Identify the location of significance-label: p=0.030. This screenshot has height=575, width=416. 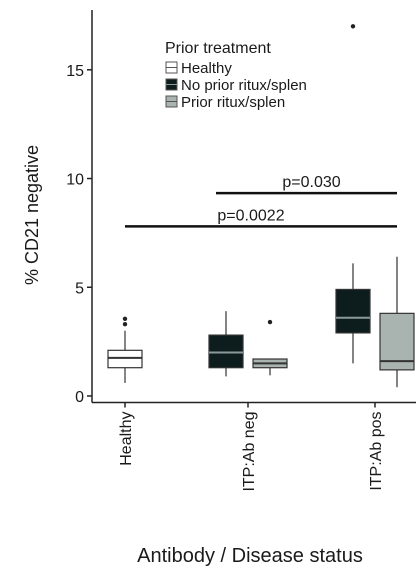
(311, 182).